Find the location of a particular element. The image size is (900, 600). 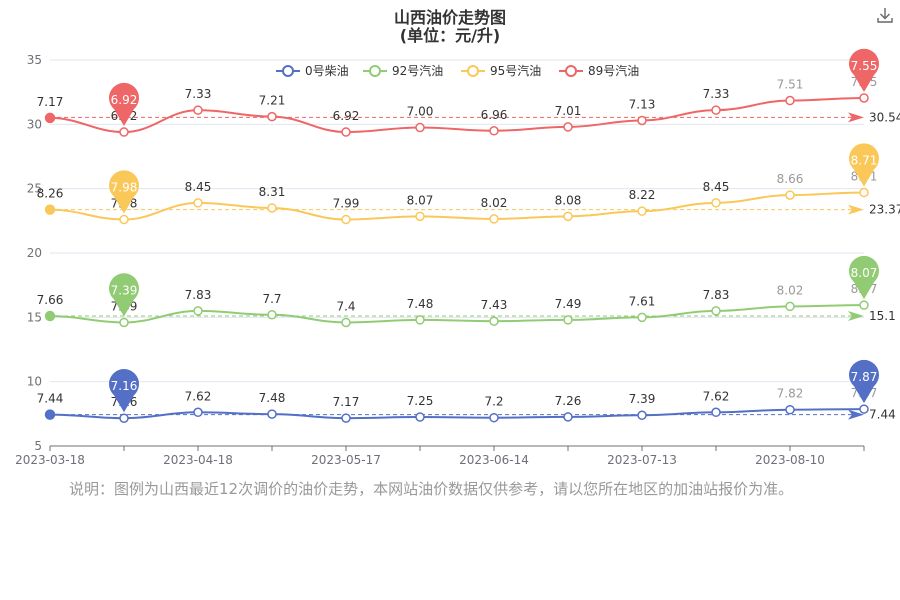

download-icon-graphic is located at coordinates (885, 15).